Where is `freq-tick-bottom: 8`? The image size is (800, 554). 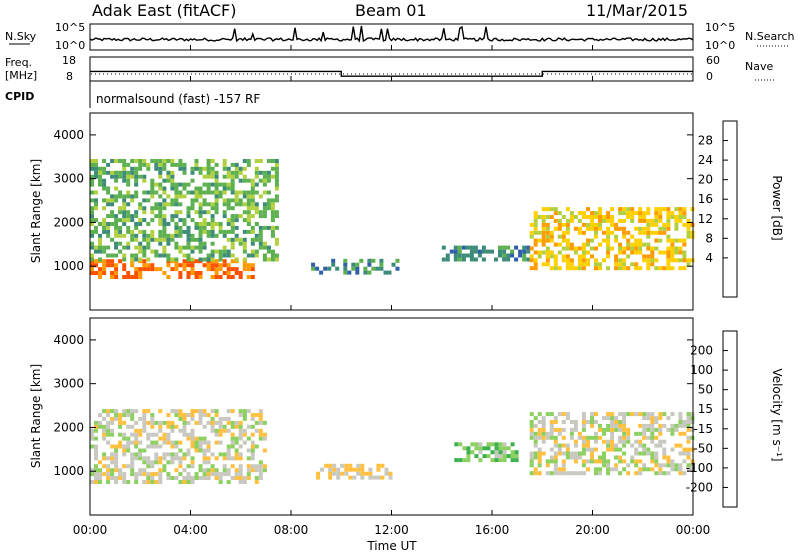
freq-tick-bottom: 8 is located at coordinates (69, 76).